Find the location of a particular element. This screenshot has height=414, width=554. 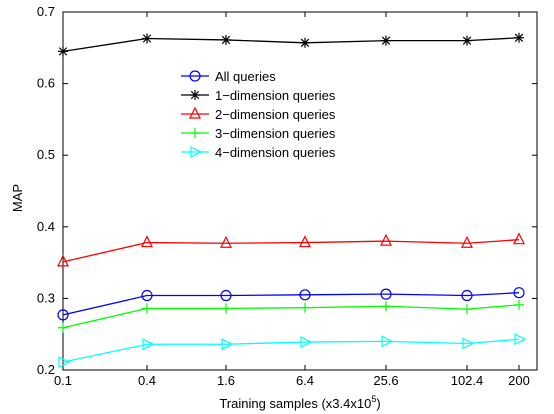

x-axis-label-close: ) is located at coordinates (378, 403).